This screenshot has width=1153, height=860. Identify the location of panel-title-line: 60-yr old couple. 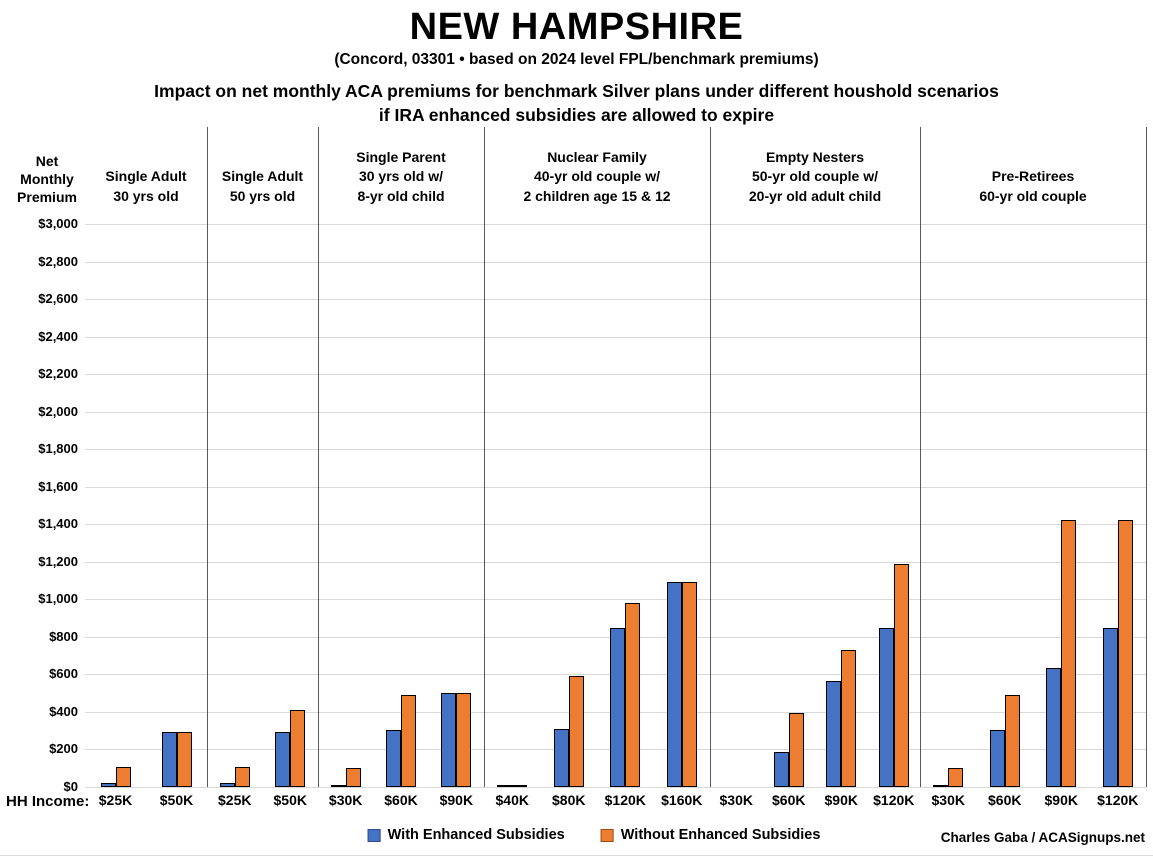
(1033, 195).